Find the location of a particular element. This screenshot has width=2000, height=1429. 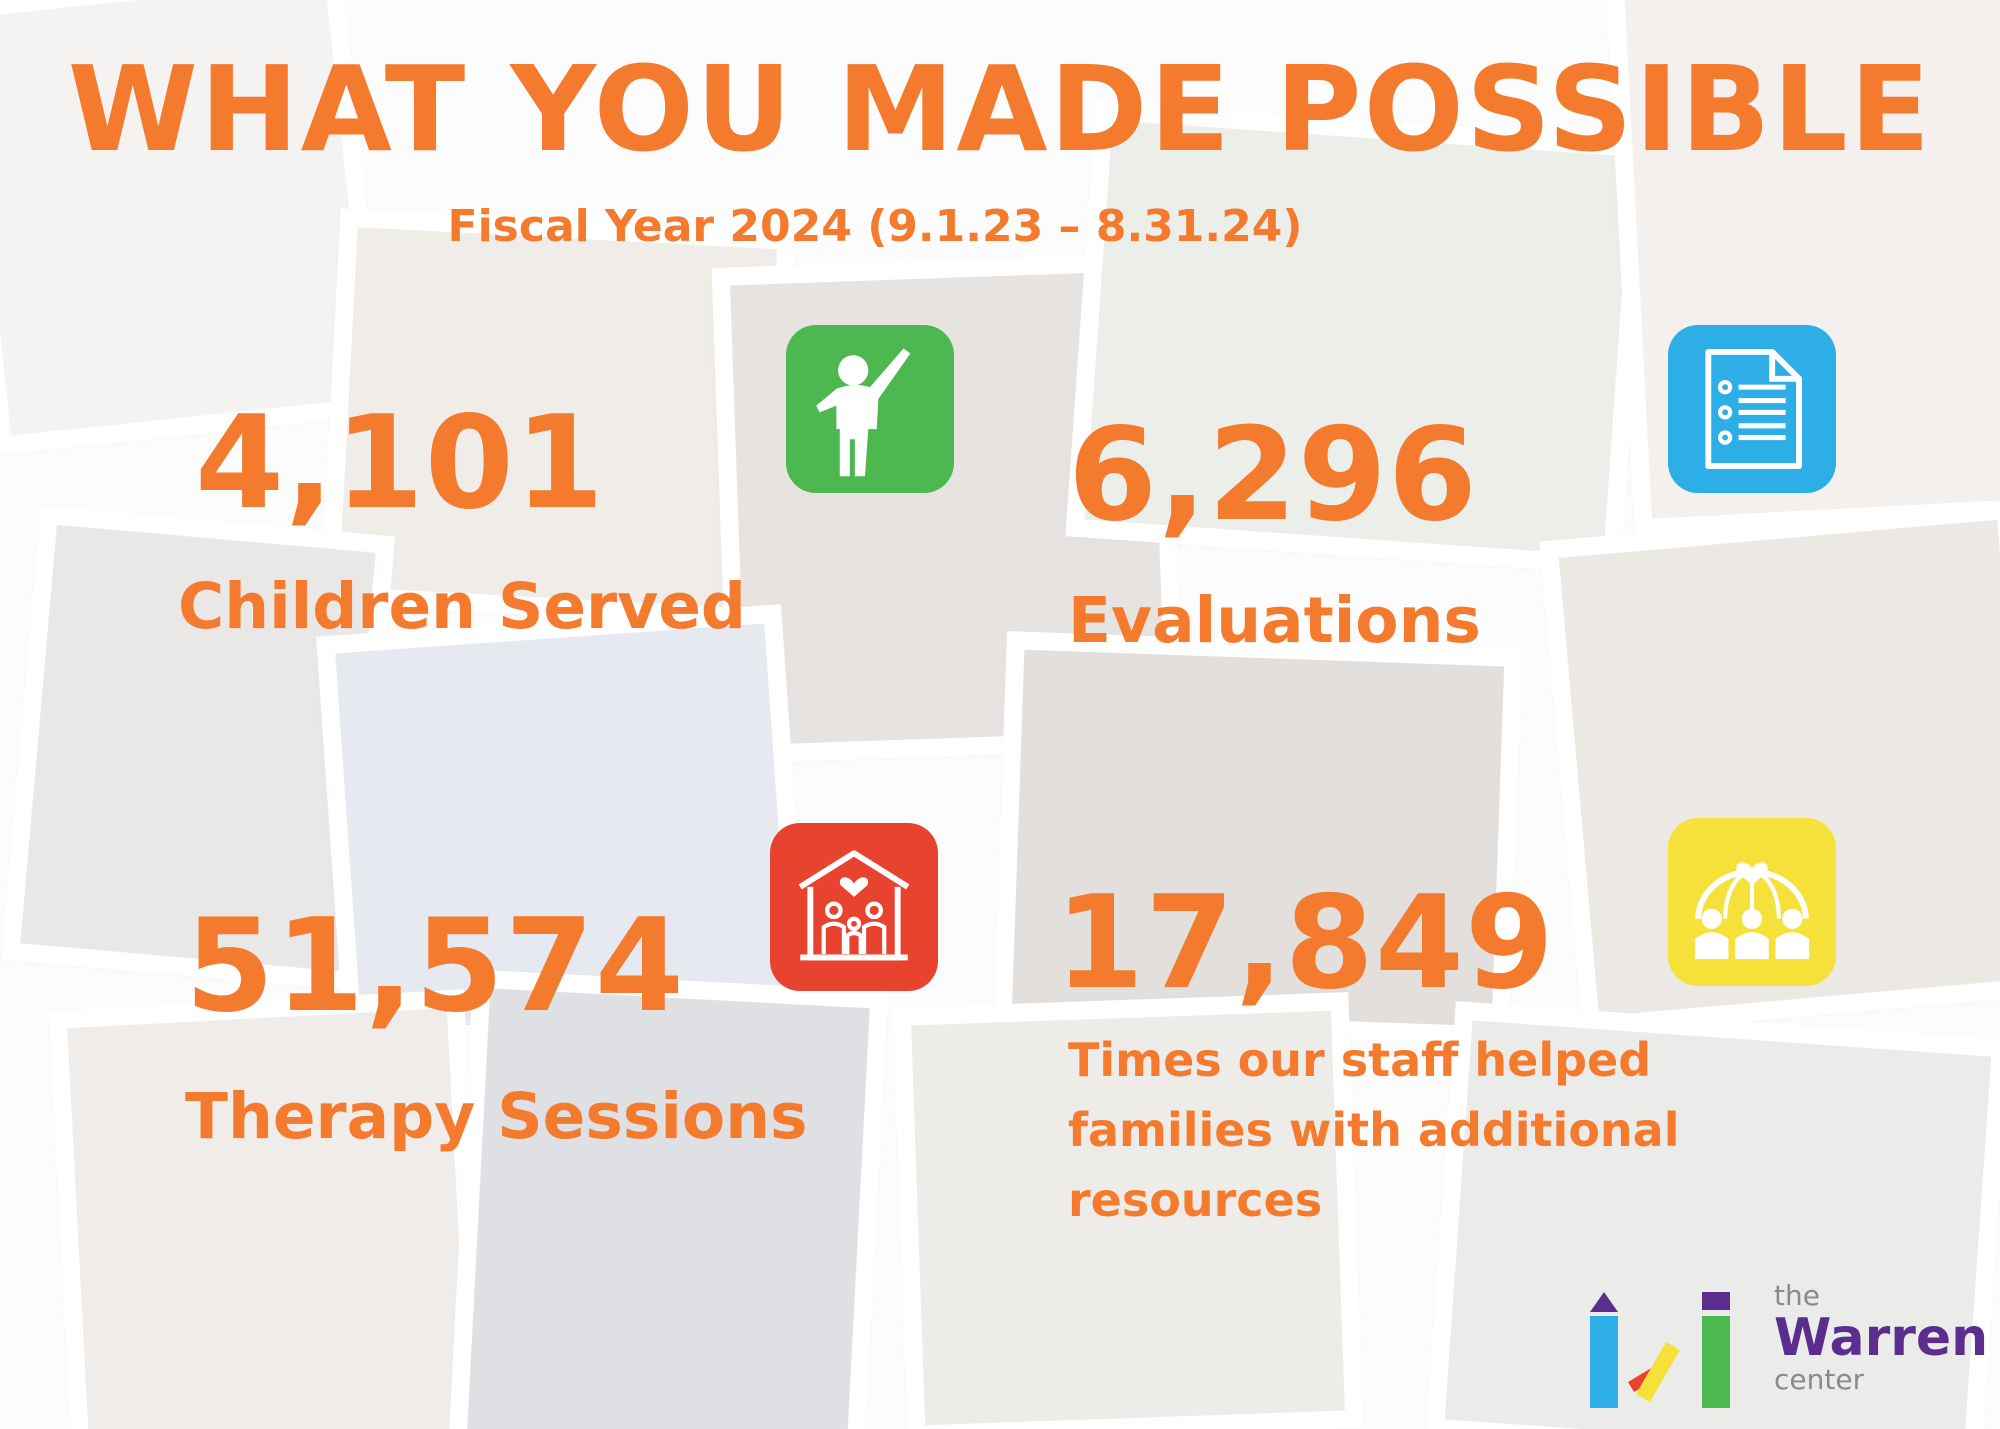

stat-label: Therapy Sessions is located at coordinates (496, 1116).